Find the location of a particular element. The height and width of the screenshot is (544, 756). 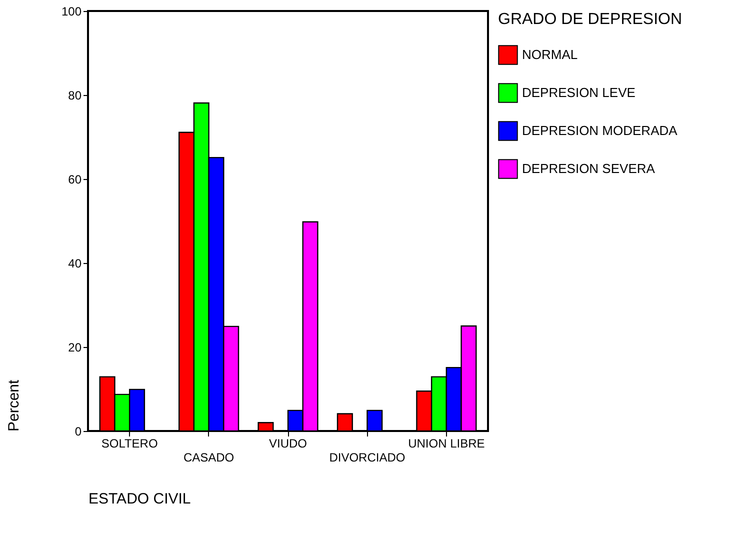

legend-label: DEPRESION LEVE is located at coordinates (579, 92).